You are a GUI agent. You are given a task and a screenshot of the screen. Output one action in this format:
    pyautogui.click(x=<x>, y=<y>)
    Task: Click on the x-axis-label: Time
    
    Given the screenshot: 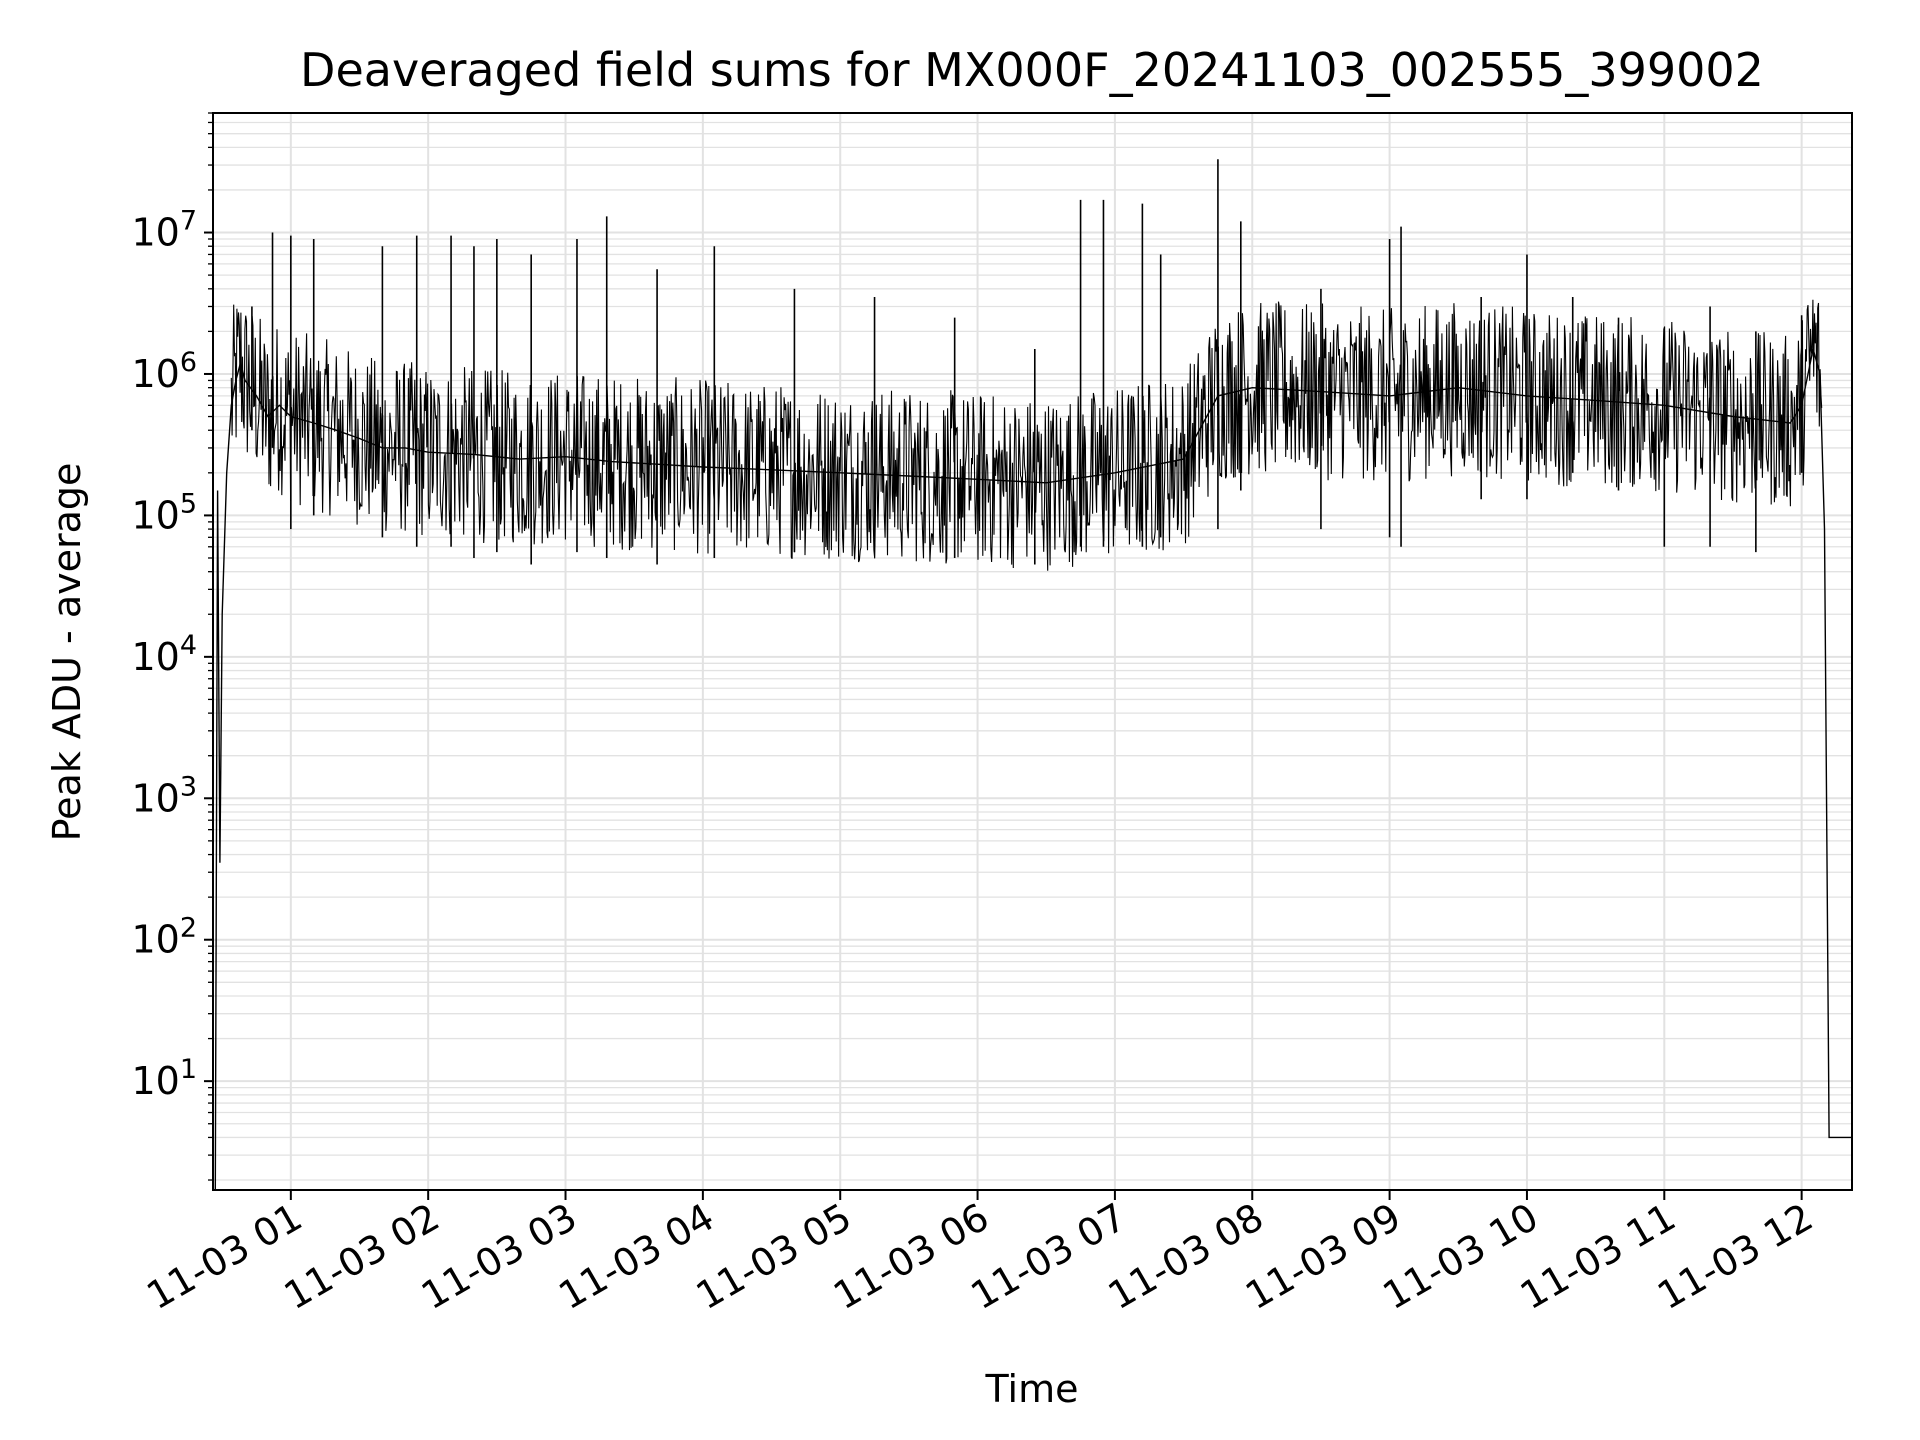 What is the action you would take?
    pyautogui.click(x=1032, y=1389)
    